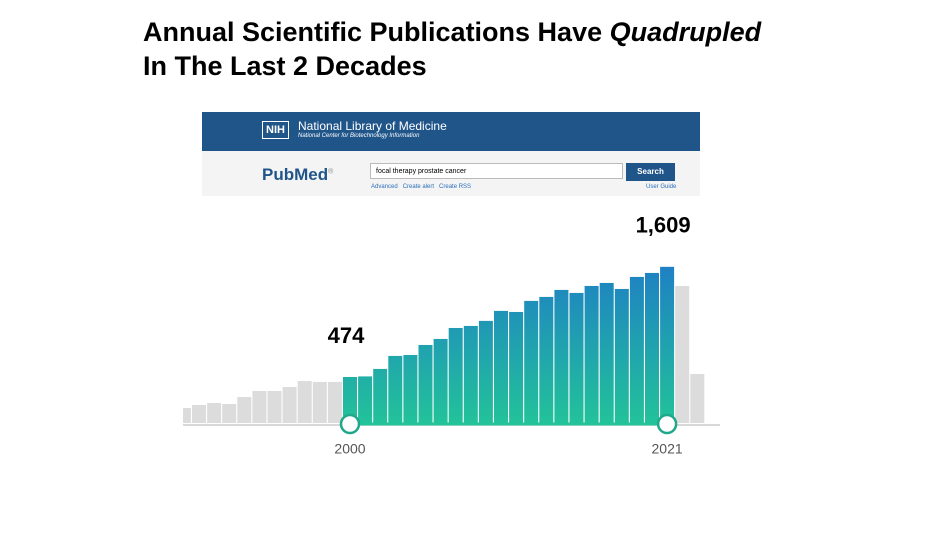 The width and height of the screenshot is (950, 535). Describe the element at coordinates (650, 172) in the screenshot. I see `search-button: Search` at that location.